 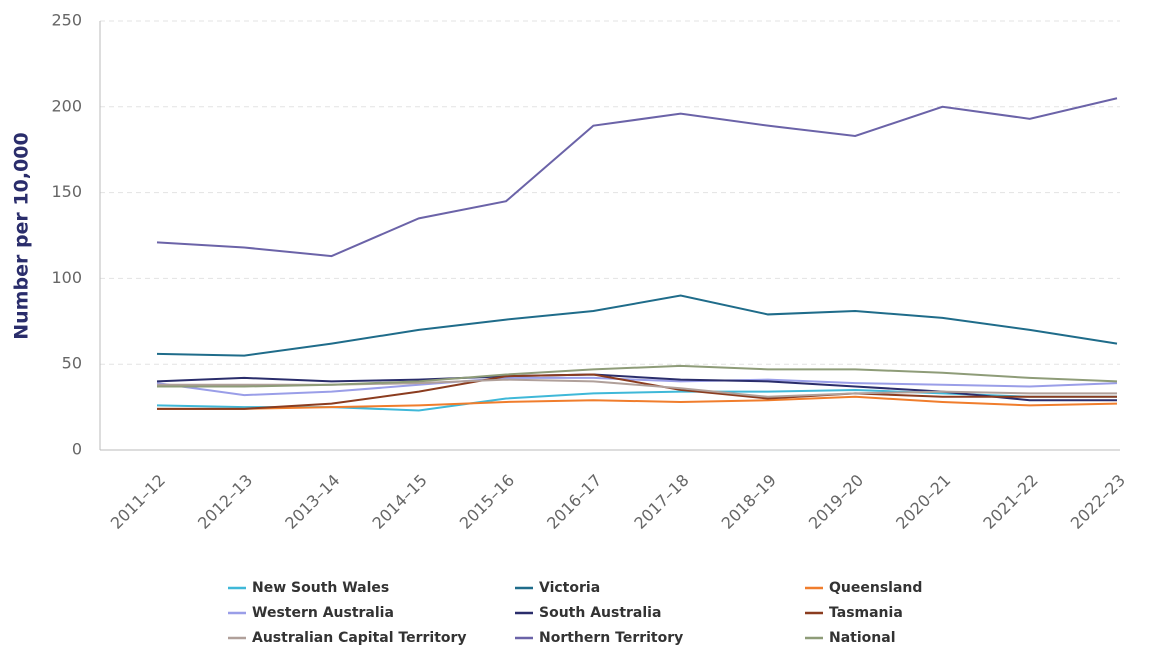 What do you see at coordinates (323, 613) in the screenshot?
I see `legend-label: Western Australia` at bounding box center [323, 613].